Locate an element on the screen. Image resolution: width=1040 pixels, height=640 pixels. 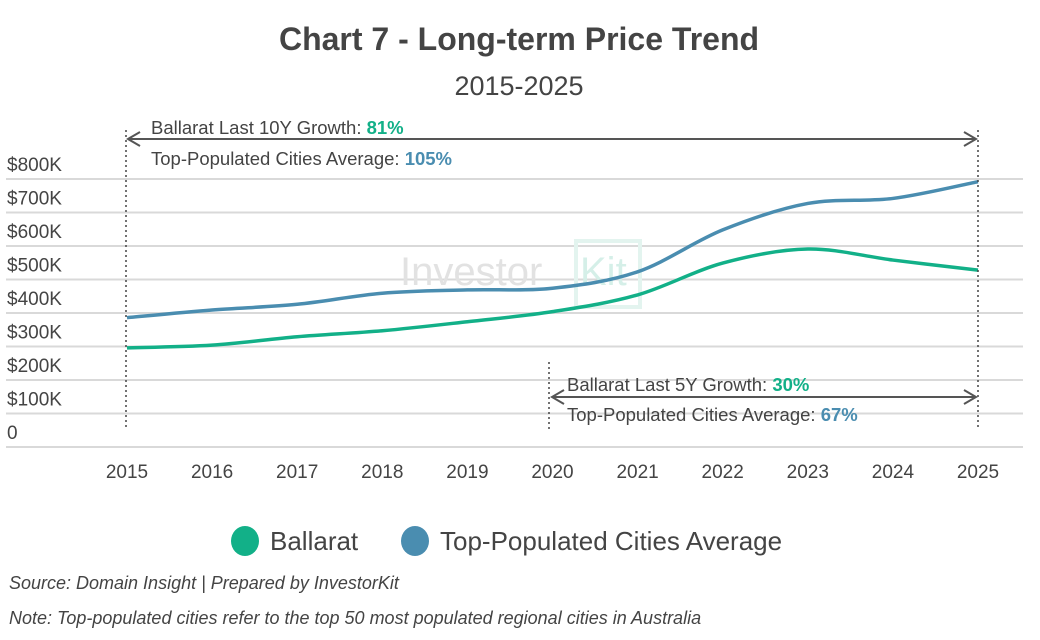
legend: Ballarat Top-Populated Cities Average is located at coordinates (506, 541).